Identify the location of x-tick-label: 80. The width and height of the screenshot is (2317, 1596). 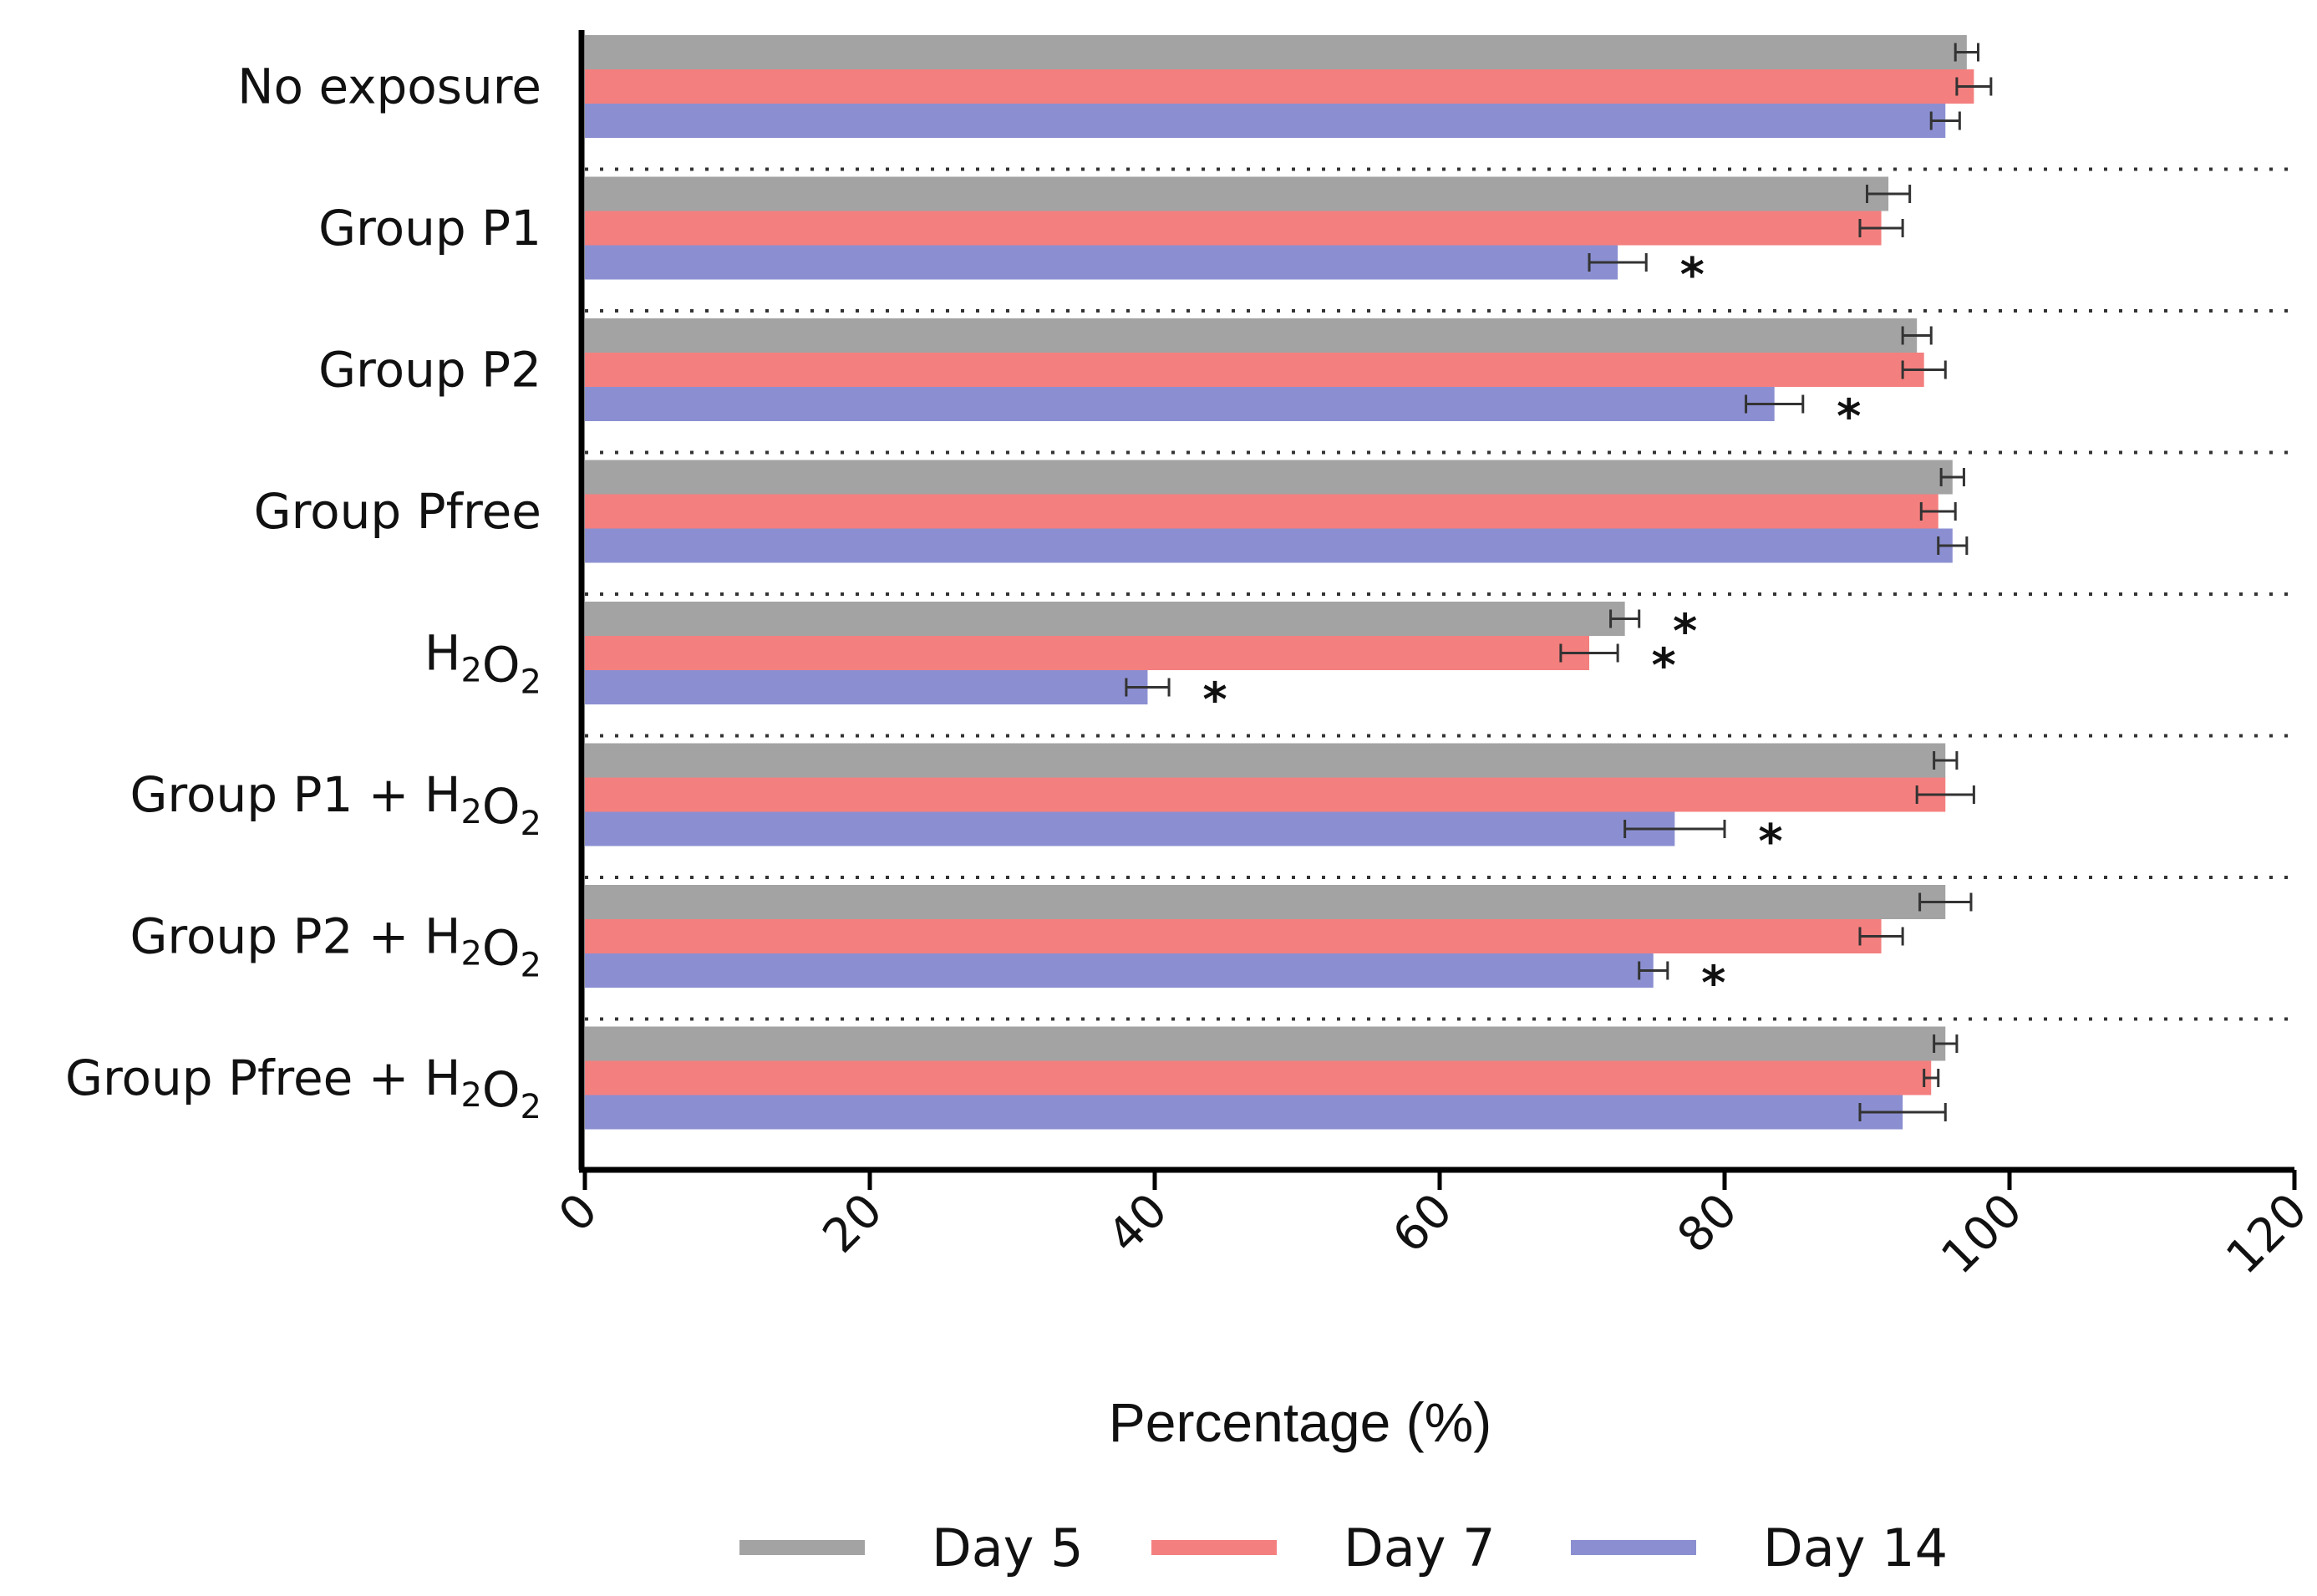
(1708, 1223).